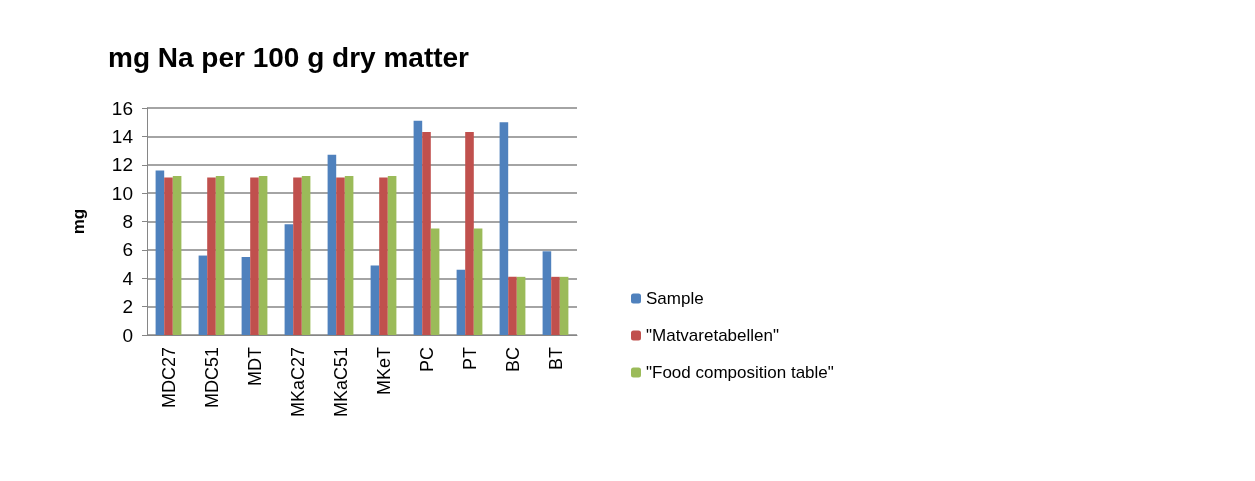 This screenshot has height=481, width=1255. What do you see at coordinates (127, 335) in the screenshot?
I see `y-tick-label: 0` at bounding box center [127, 335].